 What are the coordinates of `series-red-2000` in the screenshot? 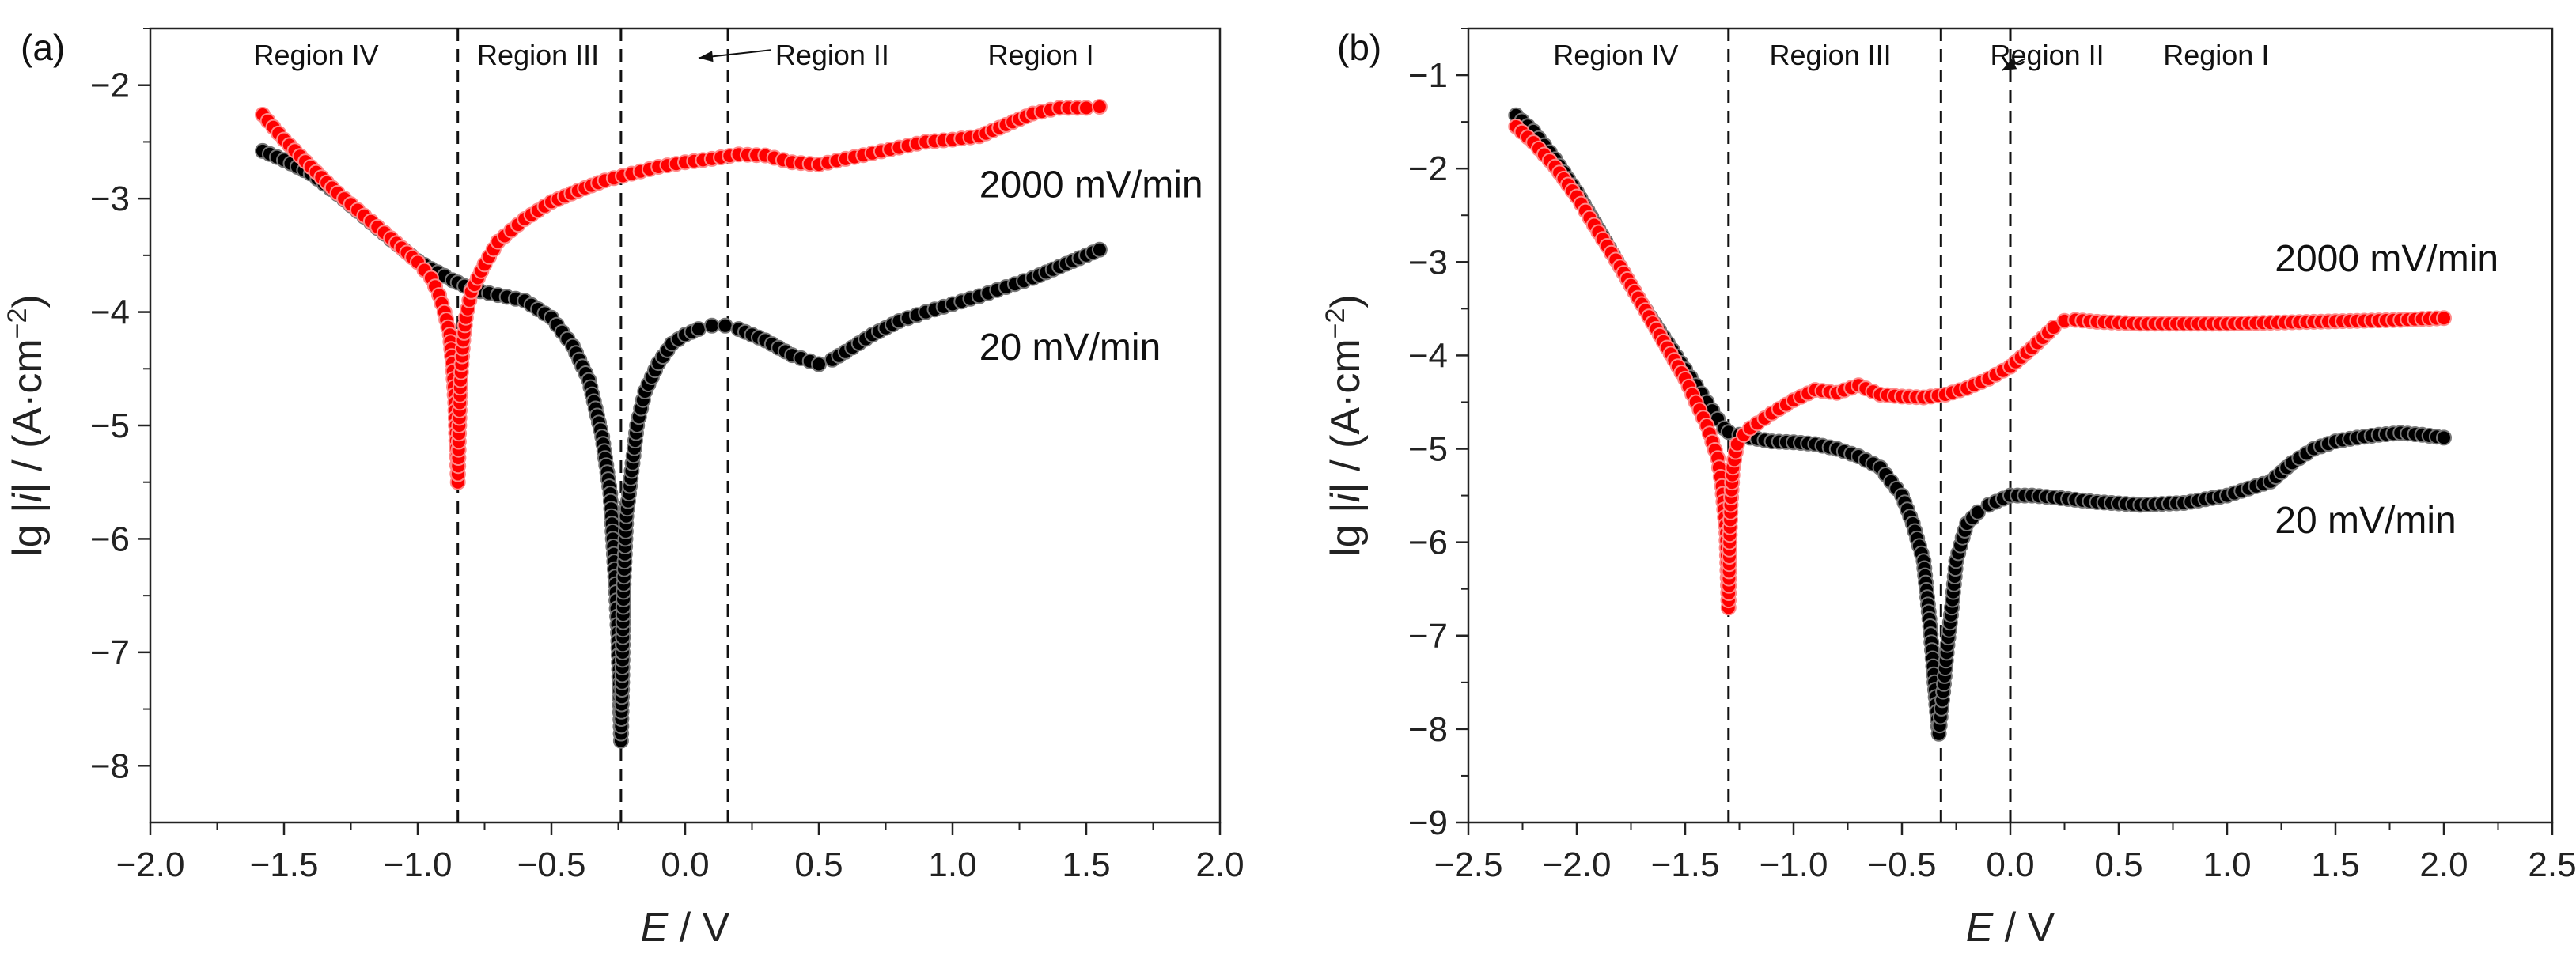 It's located at (681, 294).